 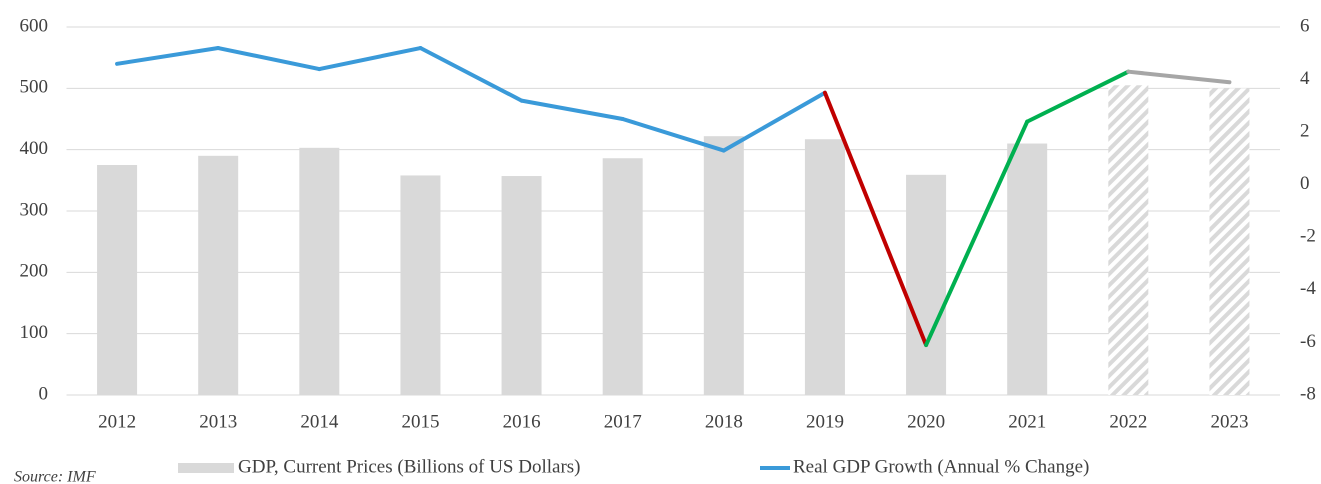 What do you see at coordinates (1308, 236) in the screenshot?
I see `y2-tick-label: -2` at bounding box center [1308, 236].